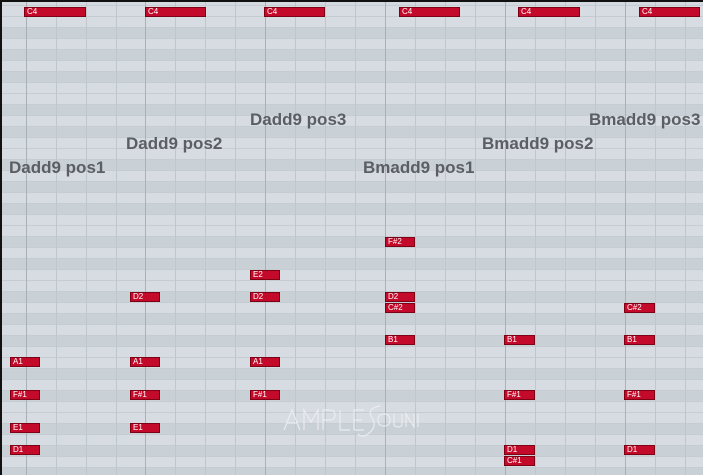 The height and width of the screenshot is (475, 703). Describe the element at coordinates (174, 143) in the screenshot. I see `chord-label-dadd9-pos2: Dadd9 pos2` at that location.